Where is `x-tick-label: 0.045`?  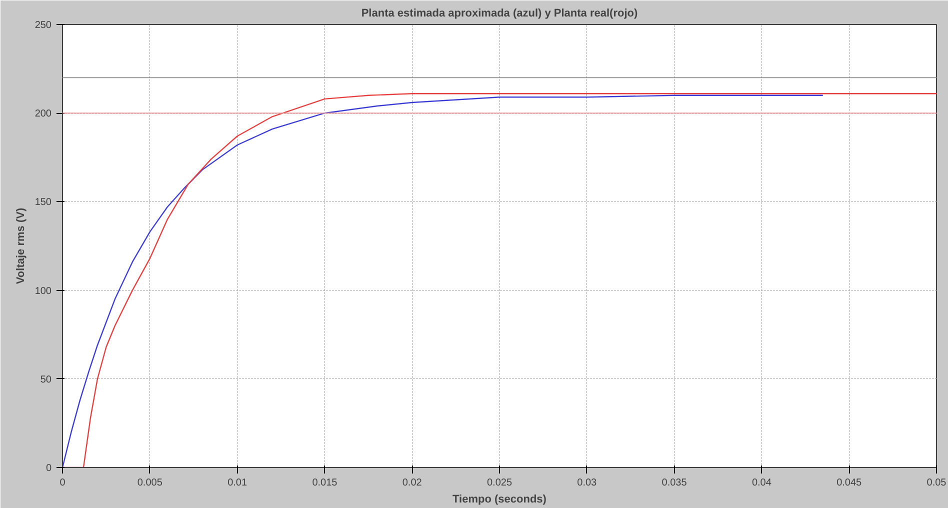 x-tick-label: 0.045 is located at coordinates (849, 483).